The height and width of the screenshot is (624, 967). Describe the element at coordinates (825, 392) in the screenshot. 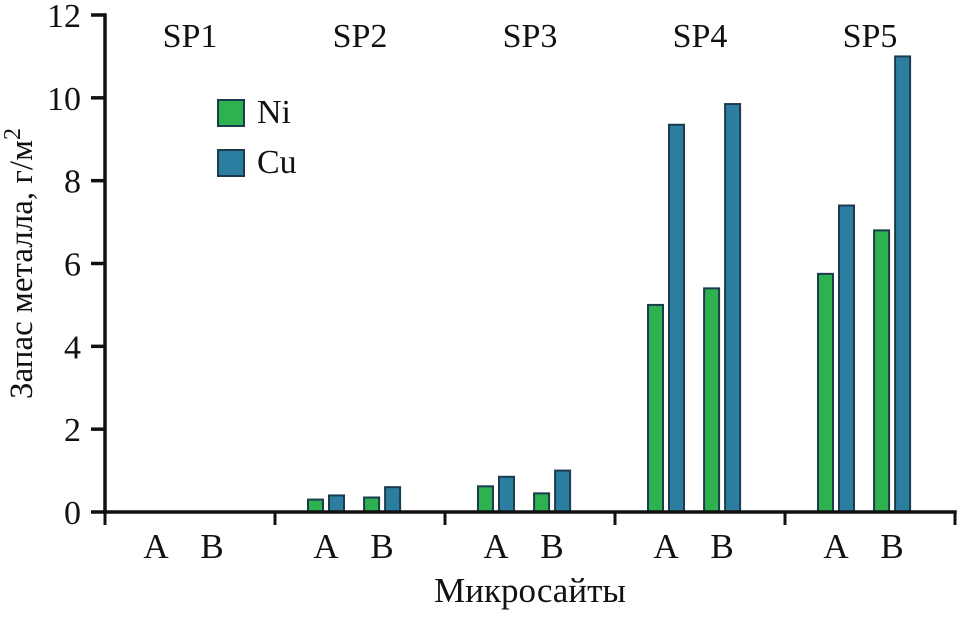

I see `bar-ni-sp5-a` at that location.